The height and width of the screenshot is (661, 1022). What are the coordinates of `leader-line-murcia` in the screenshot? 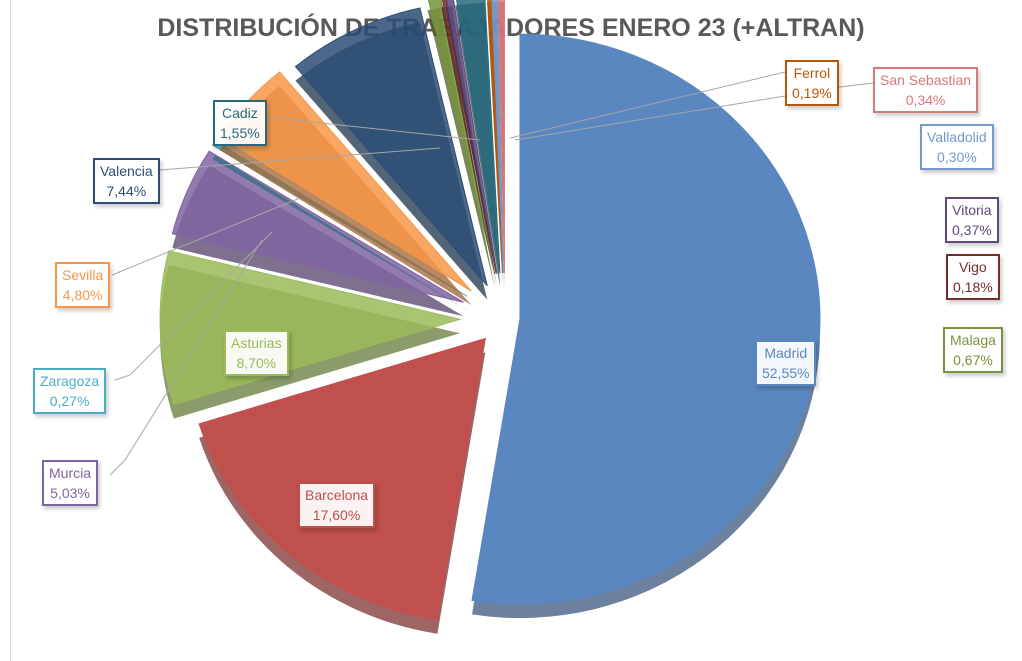 It's located at (186, 357).